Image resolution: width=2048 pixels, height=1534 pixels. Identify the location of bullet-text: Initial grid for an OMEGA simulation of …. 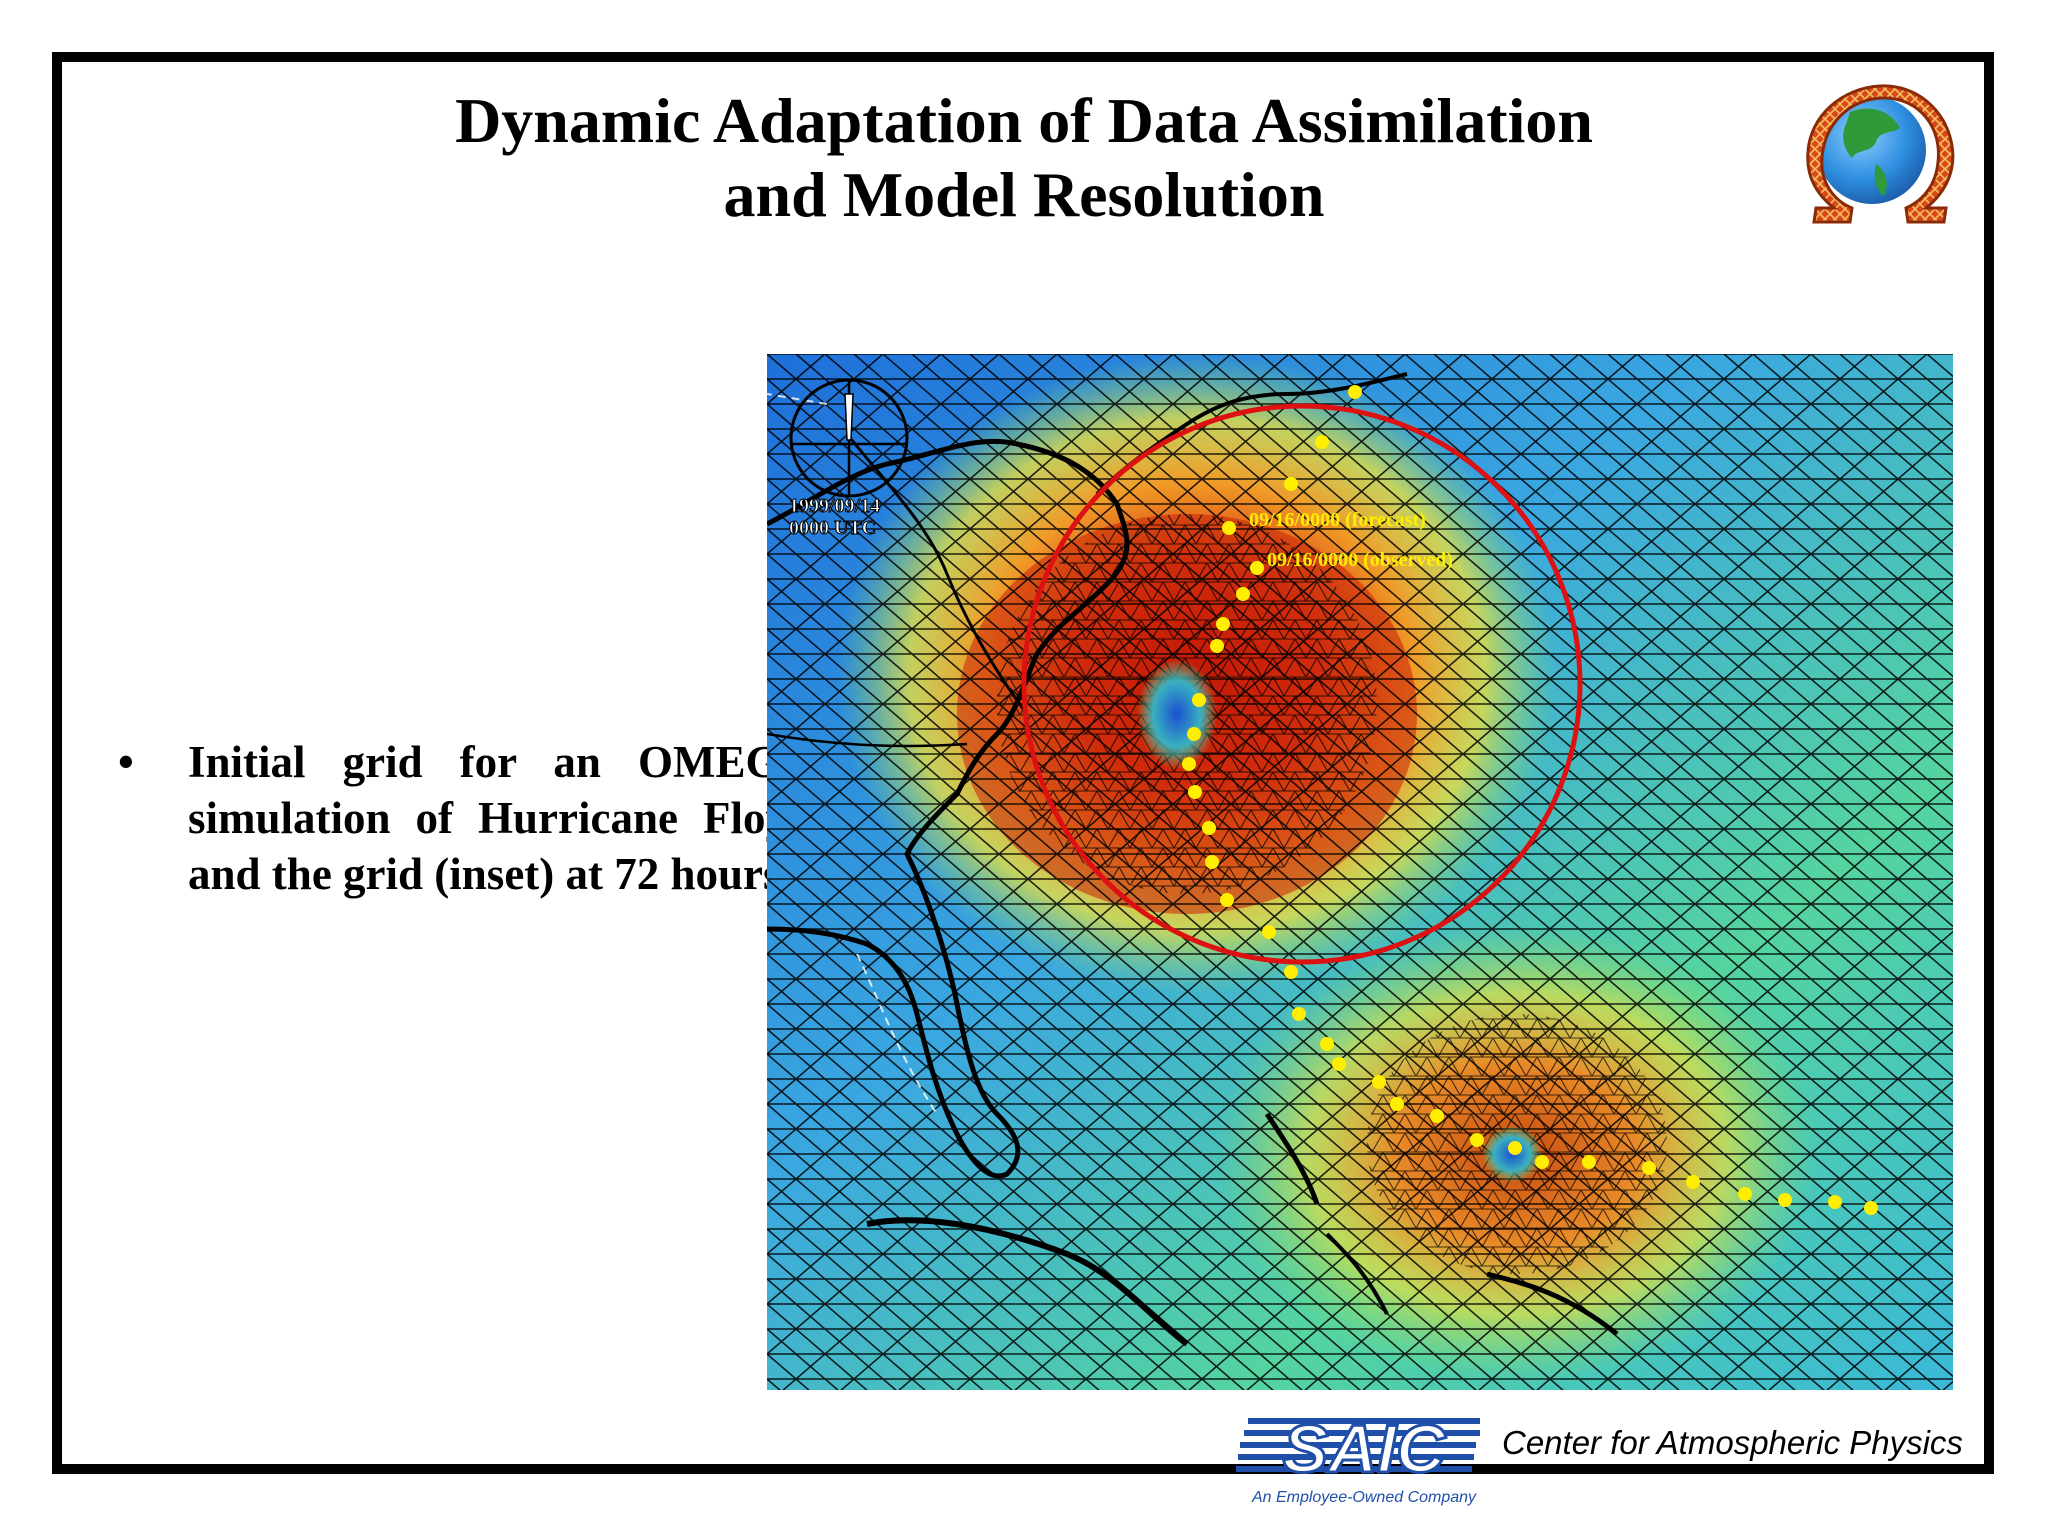
(500, 818).